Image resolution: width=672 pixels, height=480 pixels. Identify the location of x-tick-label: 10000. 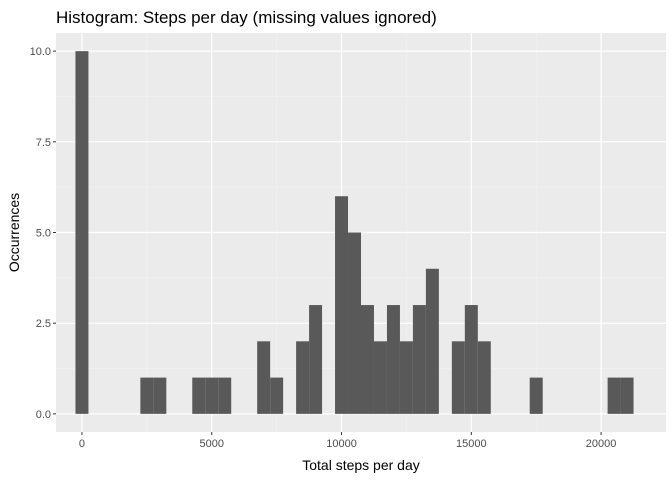
(341, 444).